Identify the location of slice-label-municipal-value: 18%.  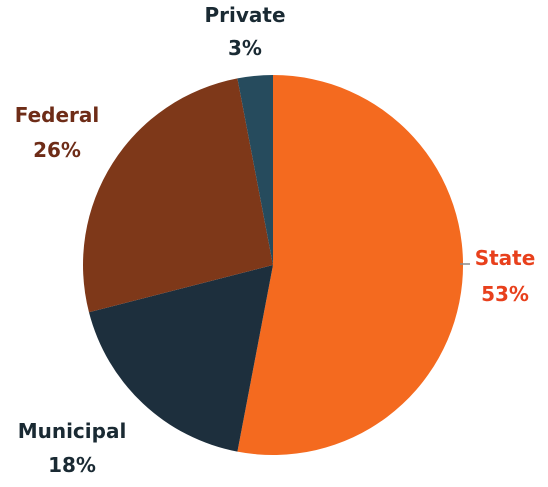
(72, 465).